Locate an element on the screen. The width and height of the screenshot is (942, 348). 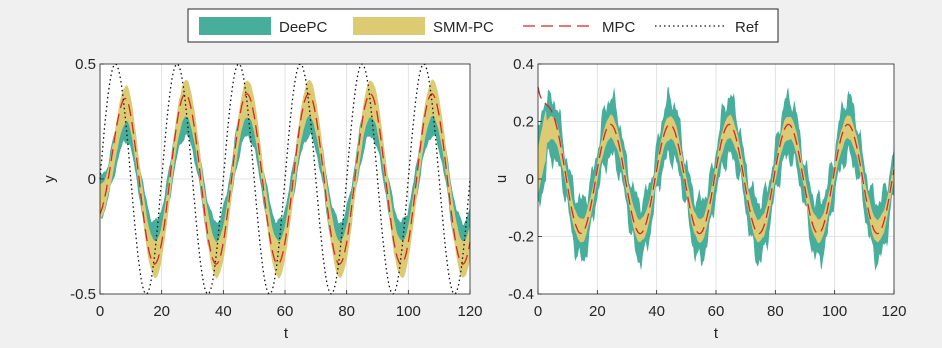
y-tick-label: -0.4 is located at coordinates (521, 294).